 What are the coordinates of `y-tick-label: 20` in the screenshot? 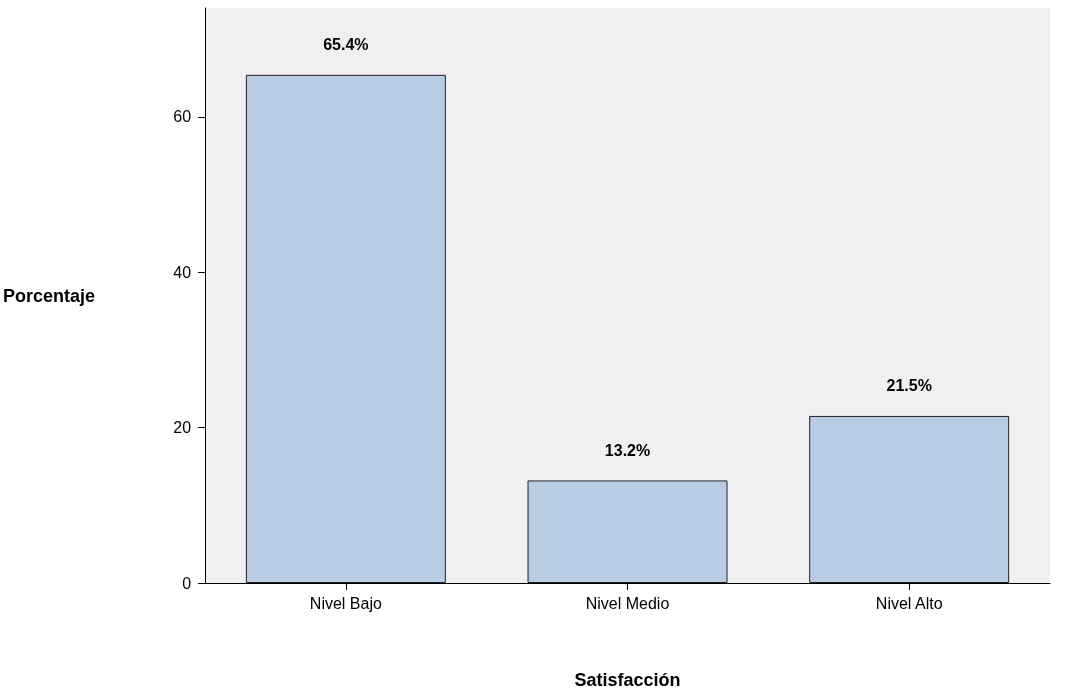 It's located at (182, 428).